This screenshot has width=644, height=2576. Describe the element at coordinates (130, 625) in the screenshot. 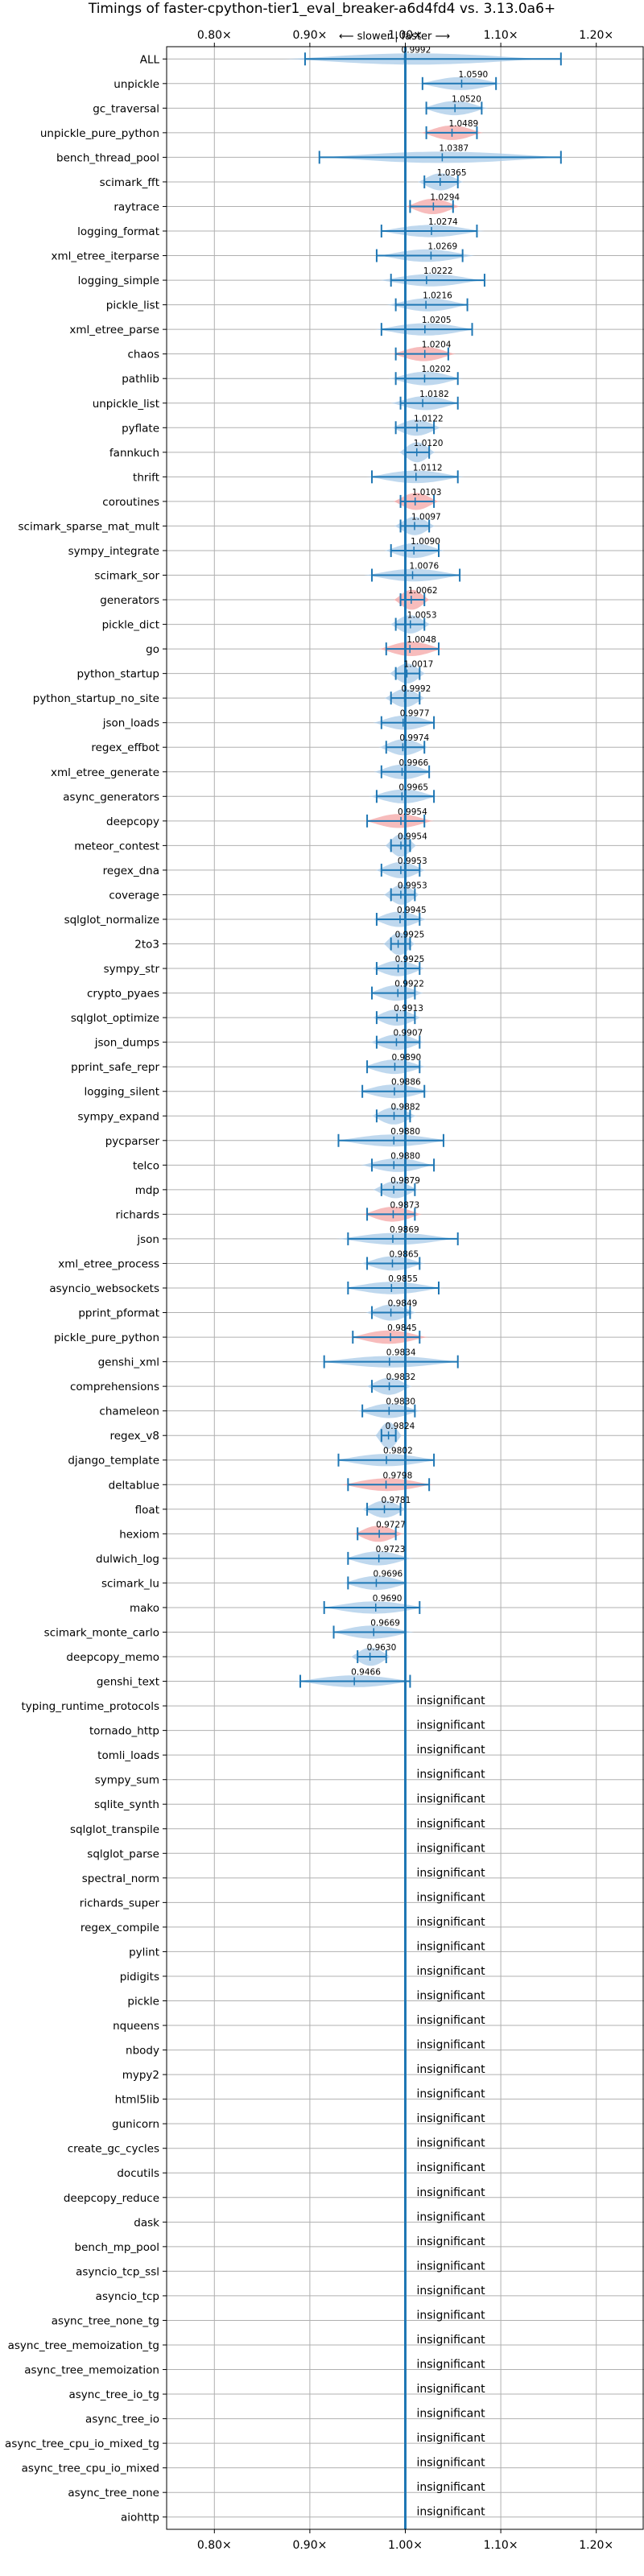

I see `category-label: pickle_dict` at that location.